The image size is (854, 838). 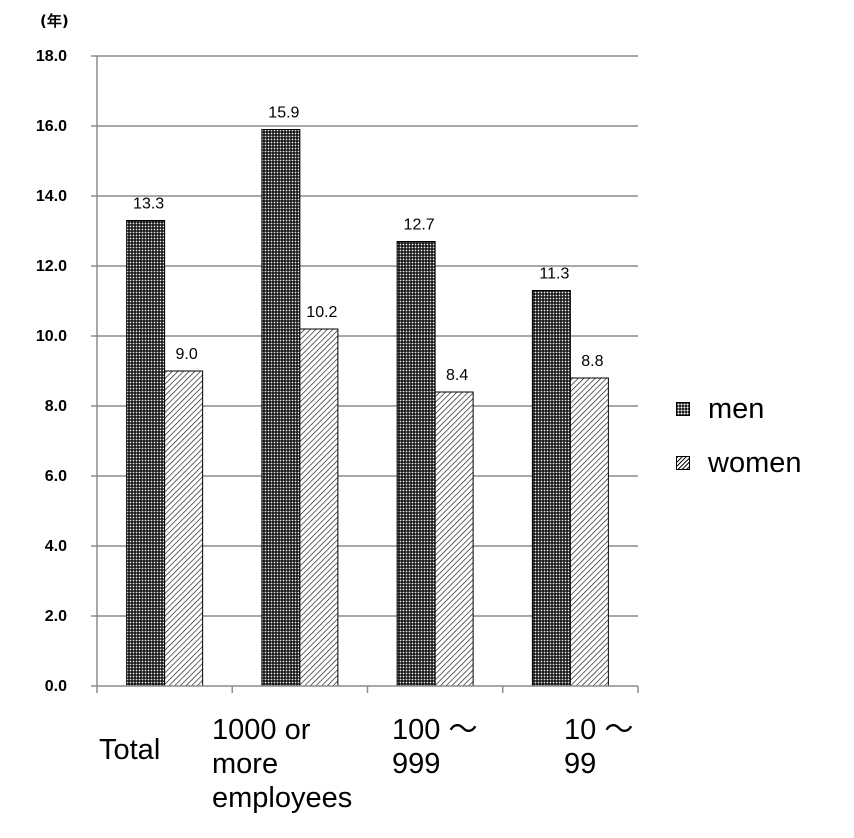 What do you see at coordinates (56, 476) in the screenshot?
I see `y-tick-label: 6.0` at bounding box center [56, 476].